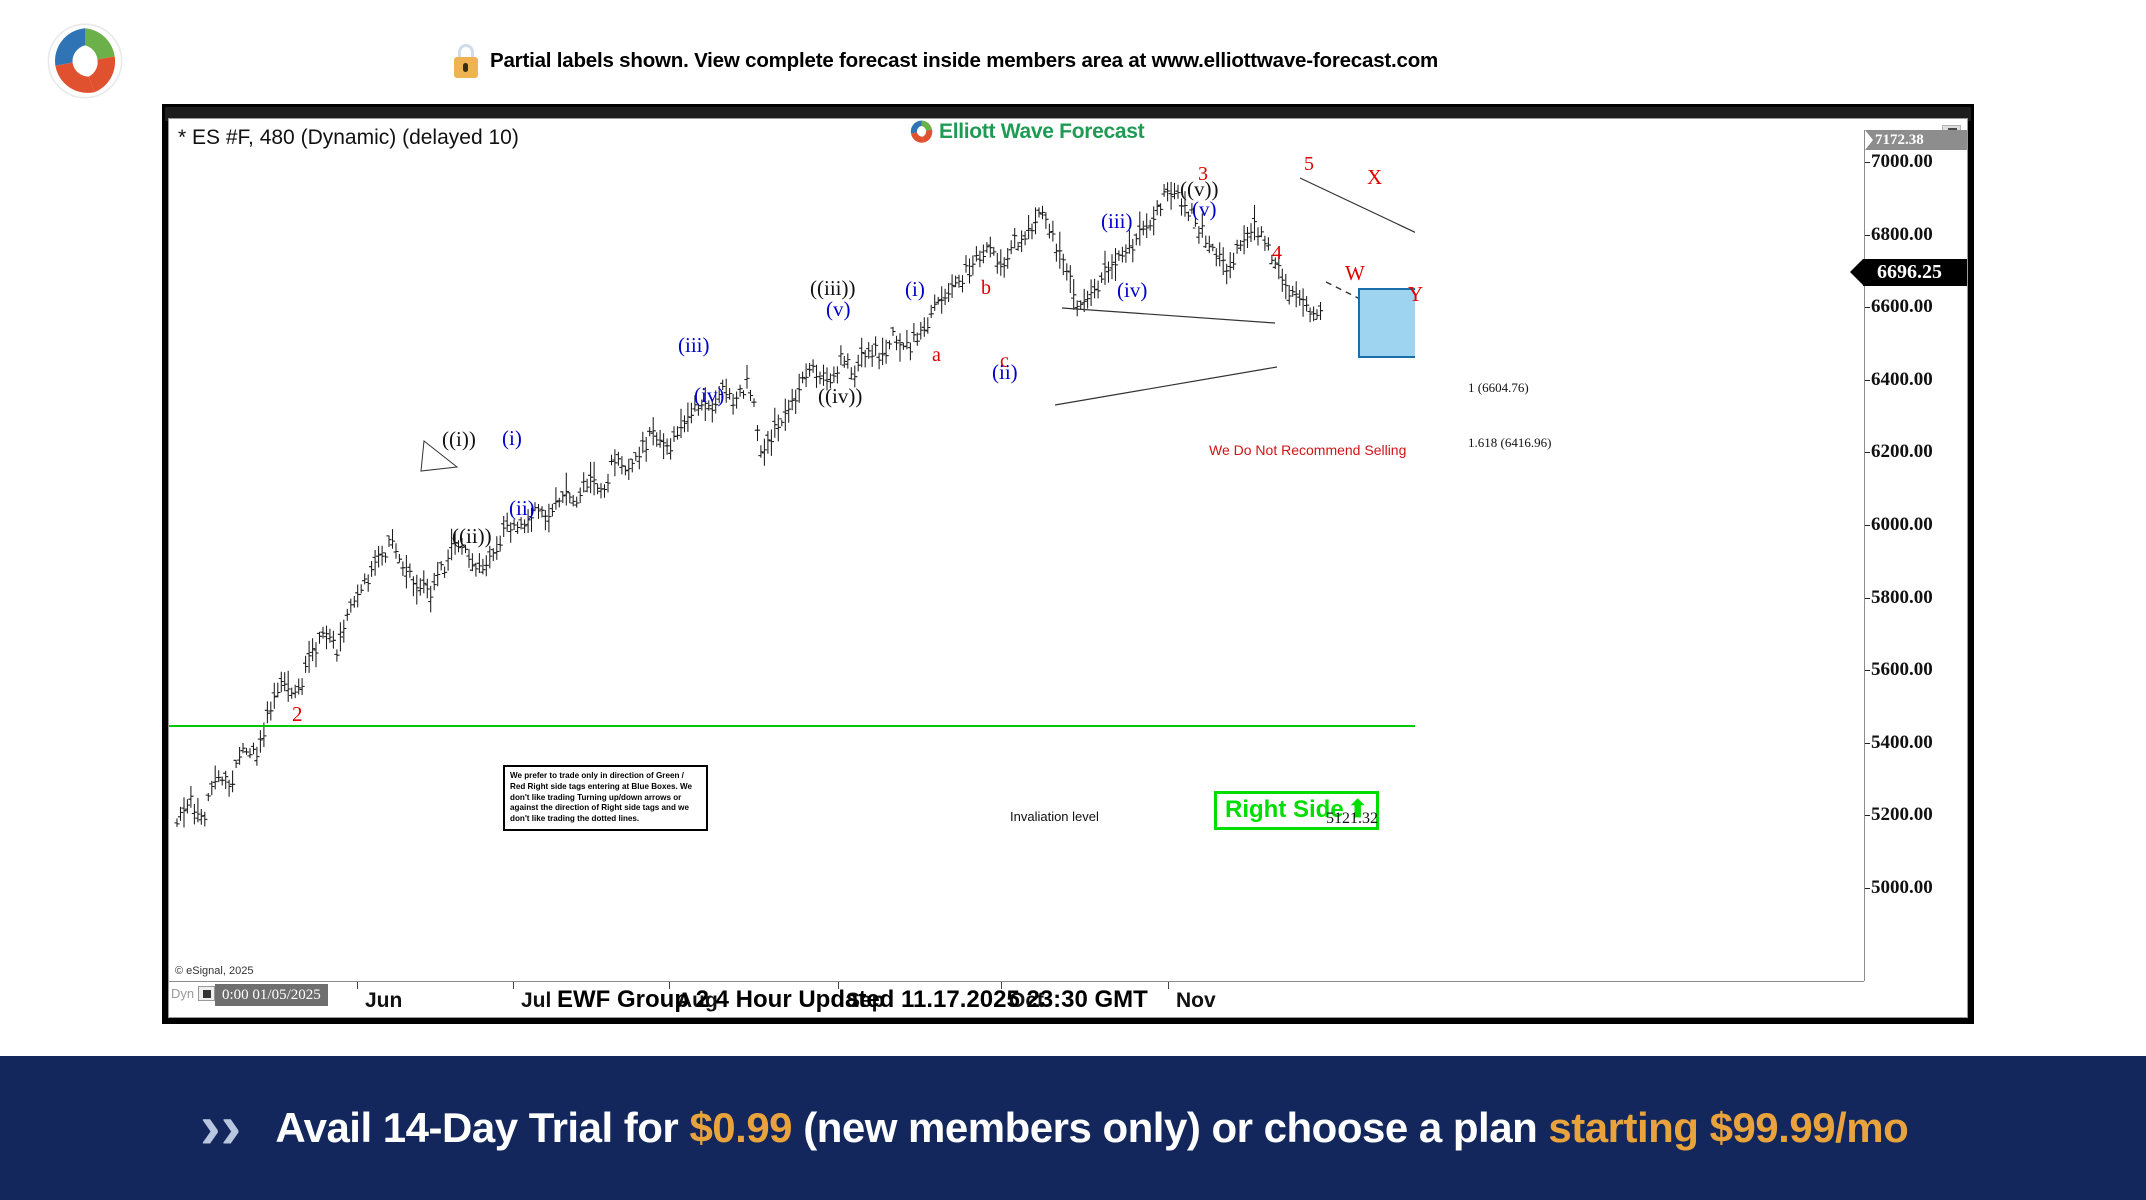  What do you see at coordinates (85, 61) in the screenshot?
I see `brand-logo` at bounding box center [85, 61].